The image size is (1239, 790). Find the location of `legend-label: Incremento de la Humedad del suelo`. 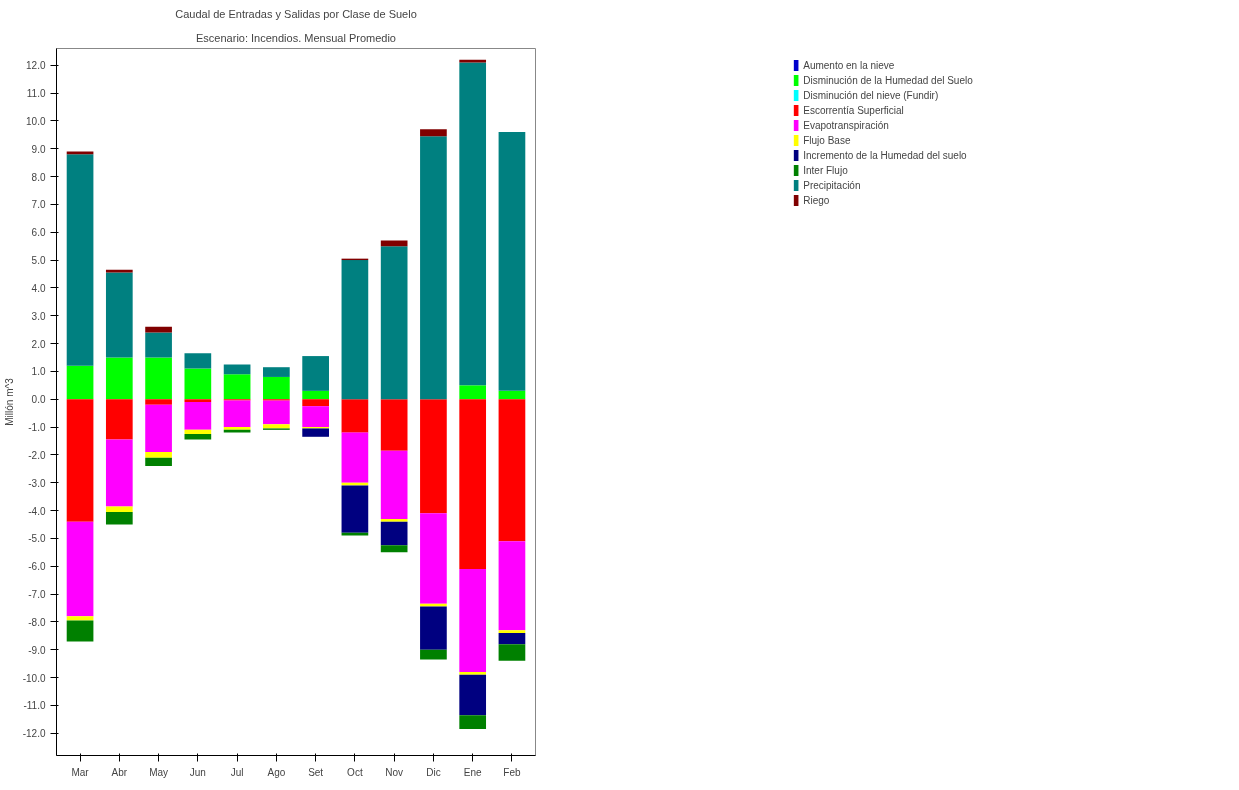

legend-label: Incremento de la Humedad del suelo is located at coordinates (885, 155).